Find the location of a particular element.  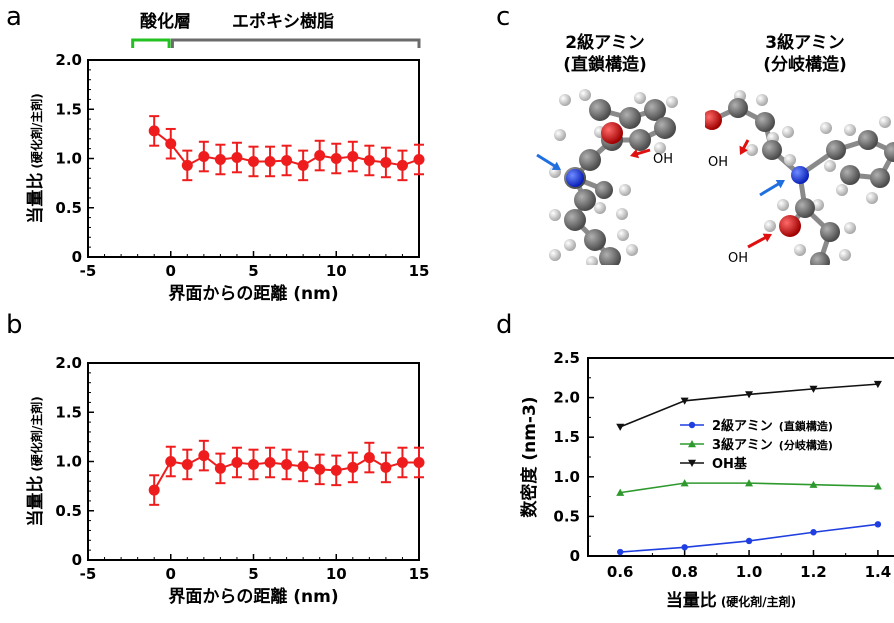

y-tick-label: 0.5 is located at coordinates (68, 511).